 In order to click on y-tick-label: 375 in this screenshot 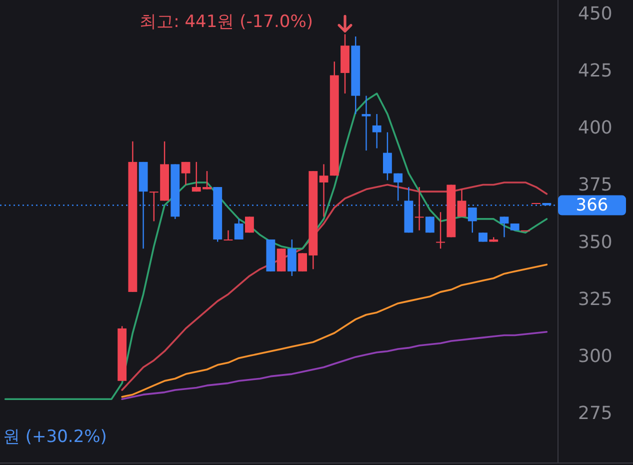, I will do `click(595, 185)`.